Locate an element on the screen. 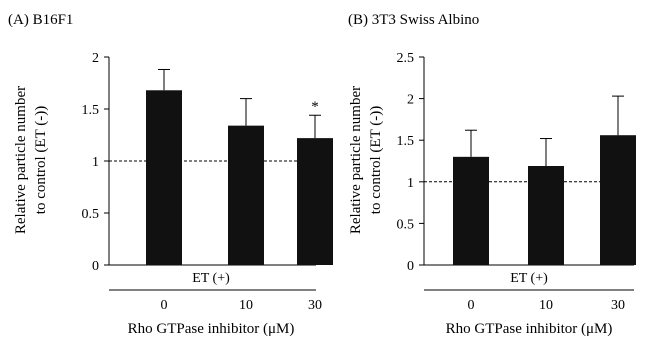  panel-a-x-category-label: 30 is located at coordinates (315, 305).